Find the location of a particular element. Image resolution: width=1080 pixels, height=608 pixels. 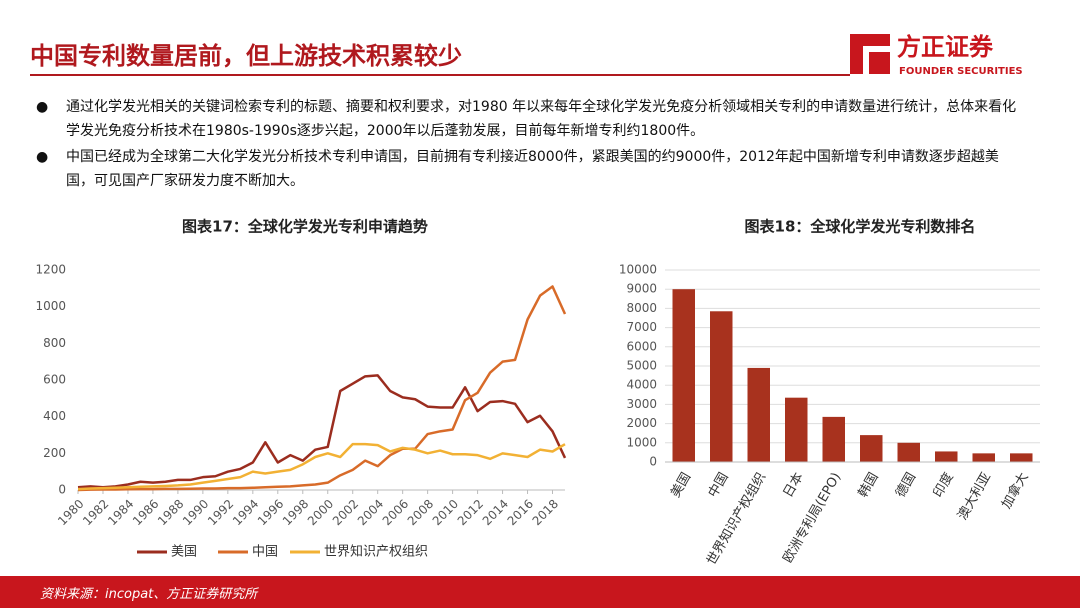

x-tick-label: 1994 is located at coordinates (245, 512).